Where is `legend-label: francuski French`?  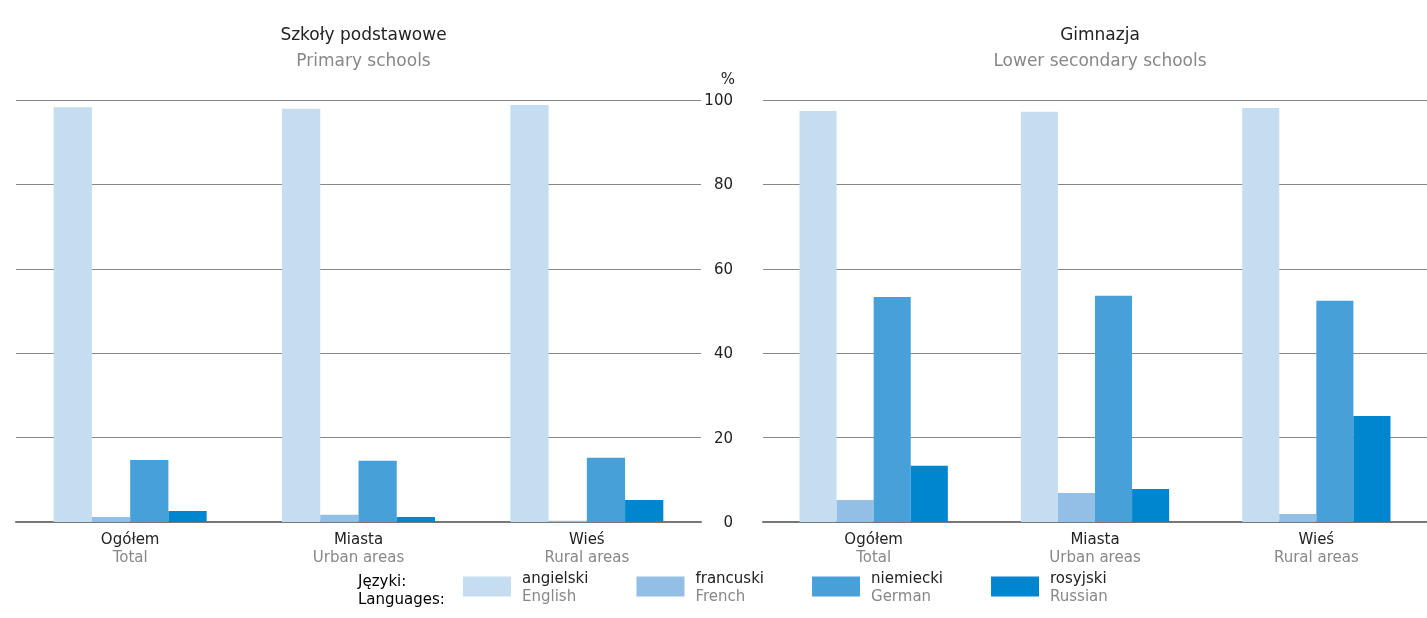 legend-label: francuski French is located at coordinates (730, 586).